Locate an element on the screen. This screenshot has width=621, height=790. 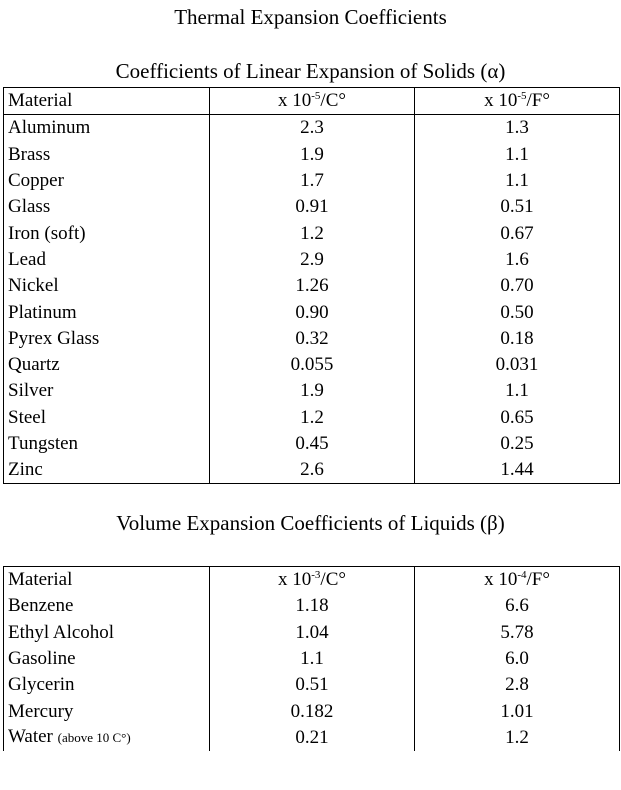
table-row: Mercury 0.182 1.01 is located at coordinates (311, 711).